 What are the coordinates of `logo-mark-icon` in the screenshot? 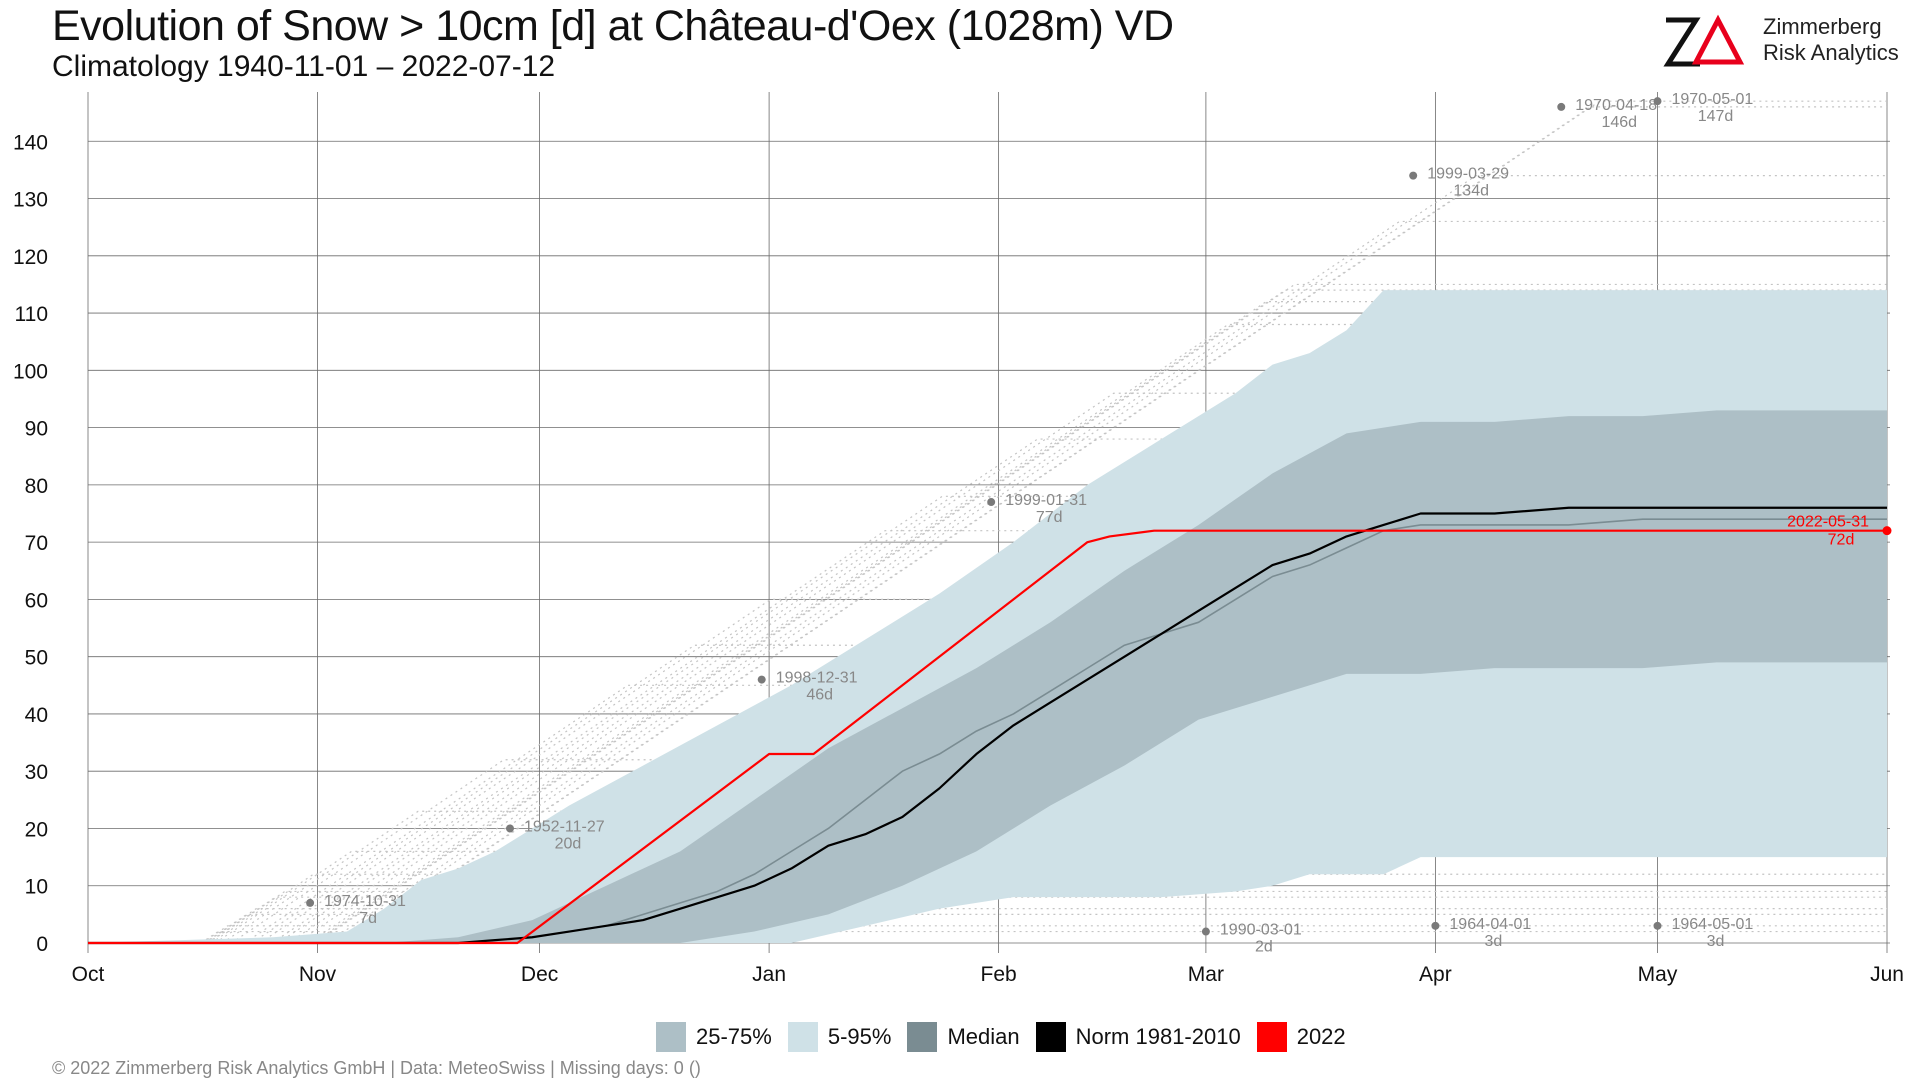 It's located at (1704, 40).